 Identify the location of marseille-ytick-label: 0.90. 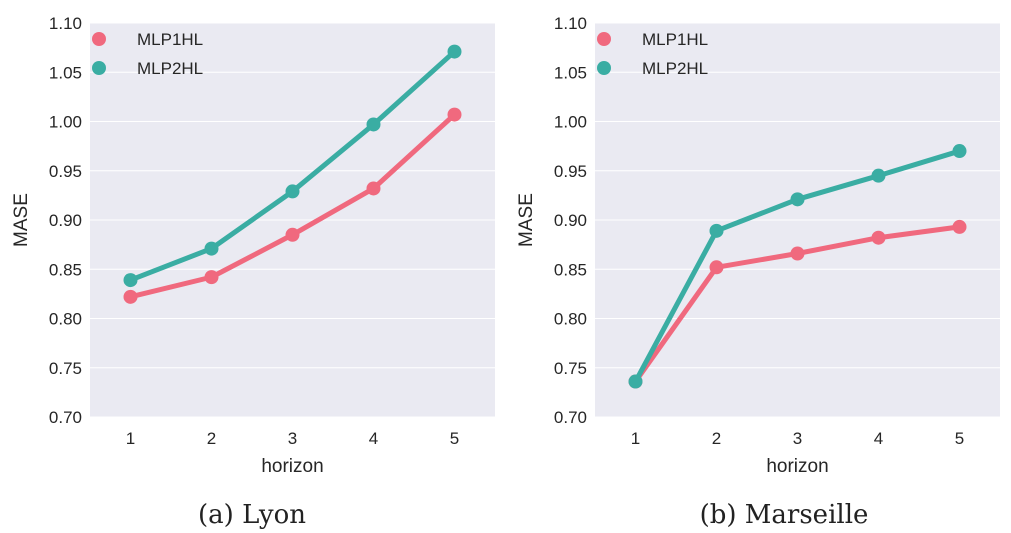
(570, 220).